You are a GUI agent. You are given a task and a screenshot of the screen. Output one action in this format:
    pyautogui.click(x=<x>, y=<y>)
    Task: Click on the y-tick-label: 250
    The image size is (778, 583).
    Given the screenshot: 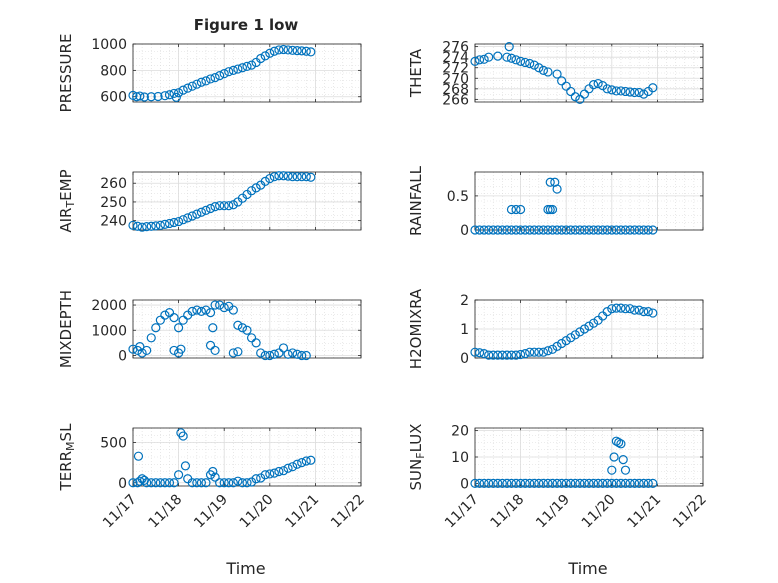 What is the action you would take?
    pyautogui.click(x=113, y=203)
    